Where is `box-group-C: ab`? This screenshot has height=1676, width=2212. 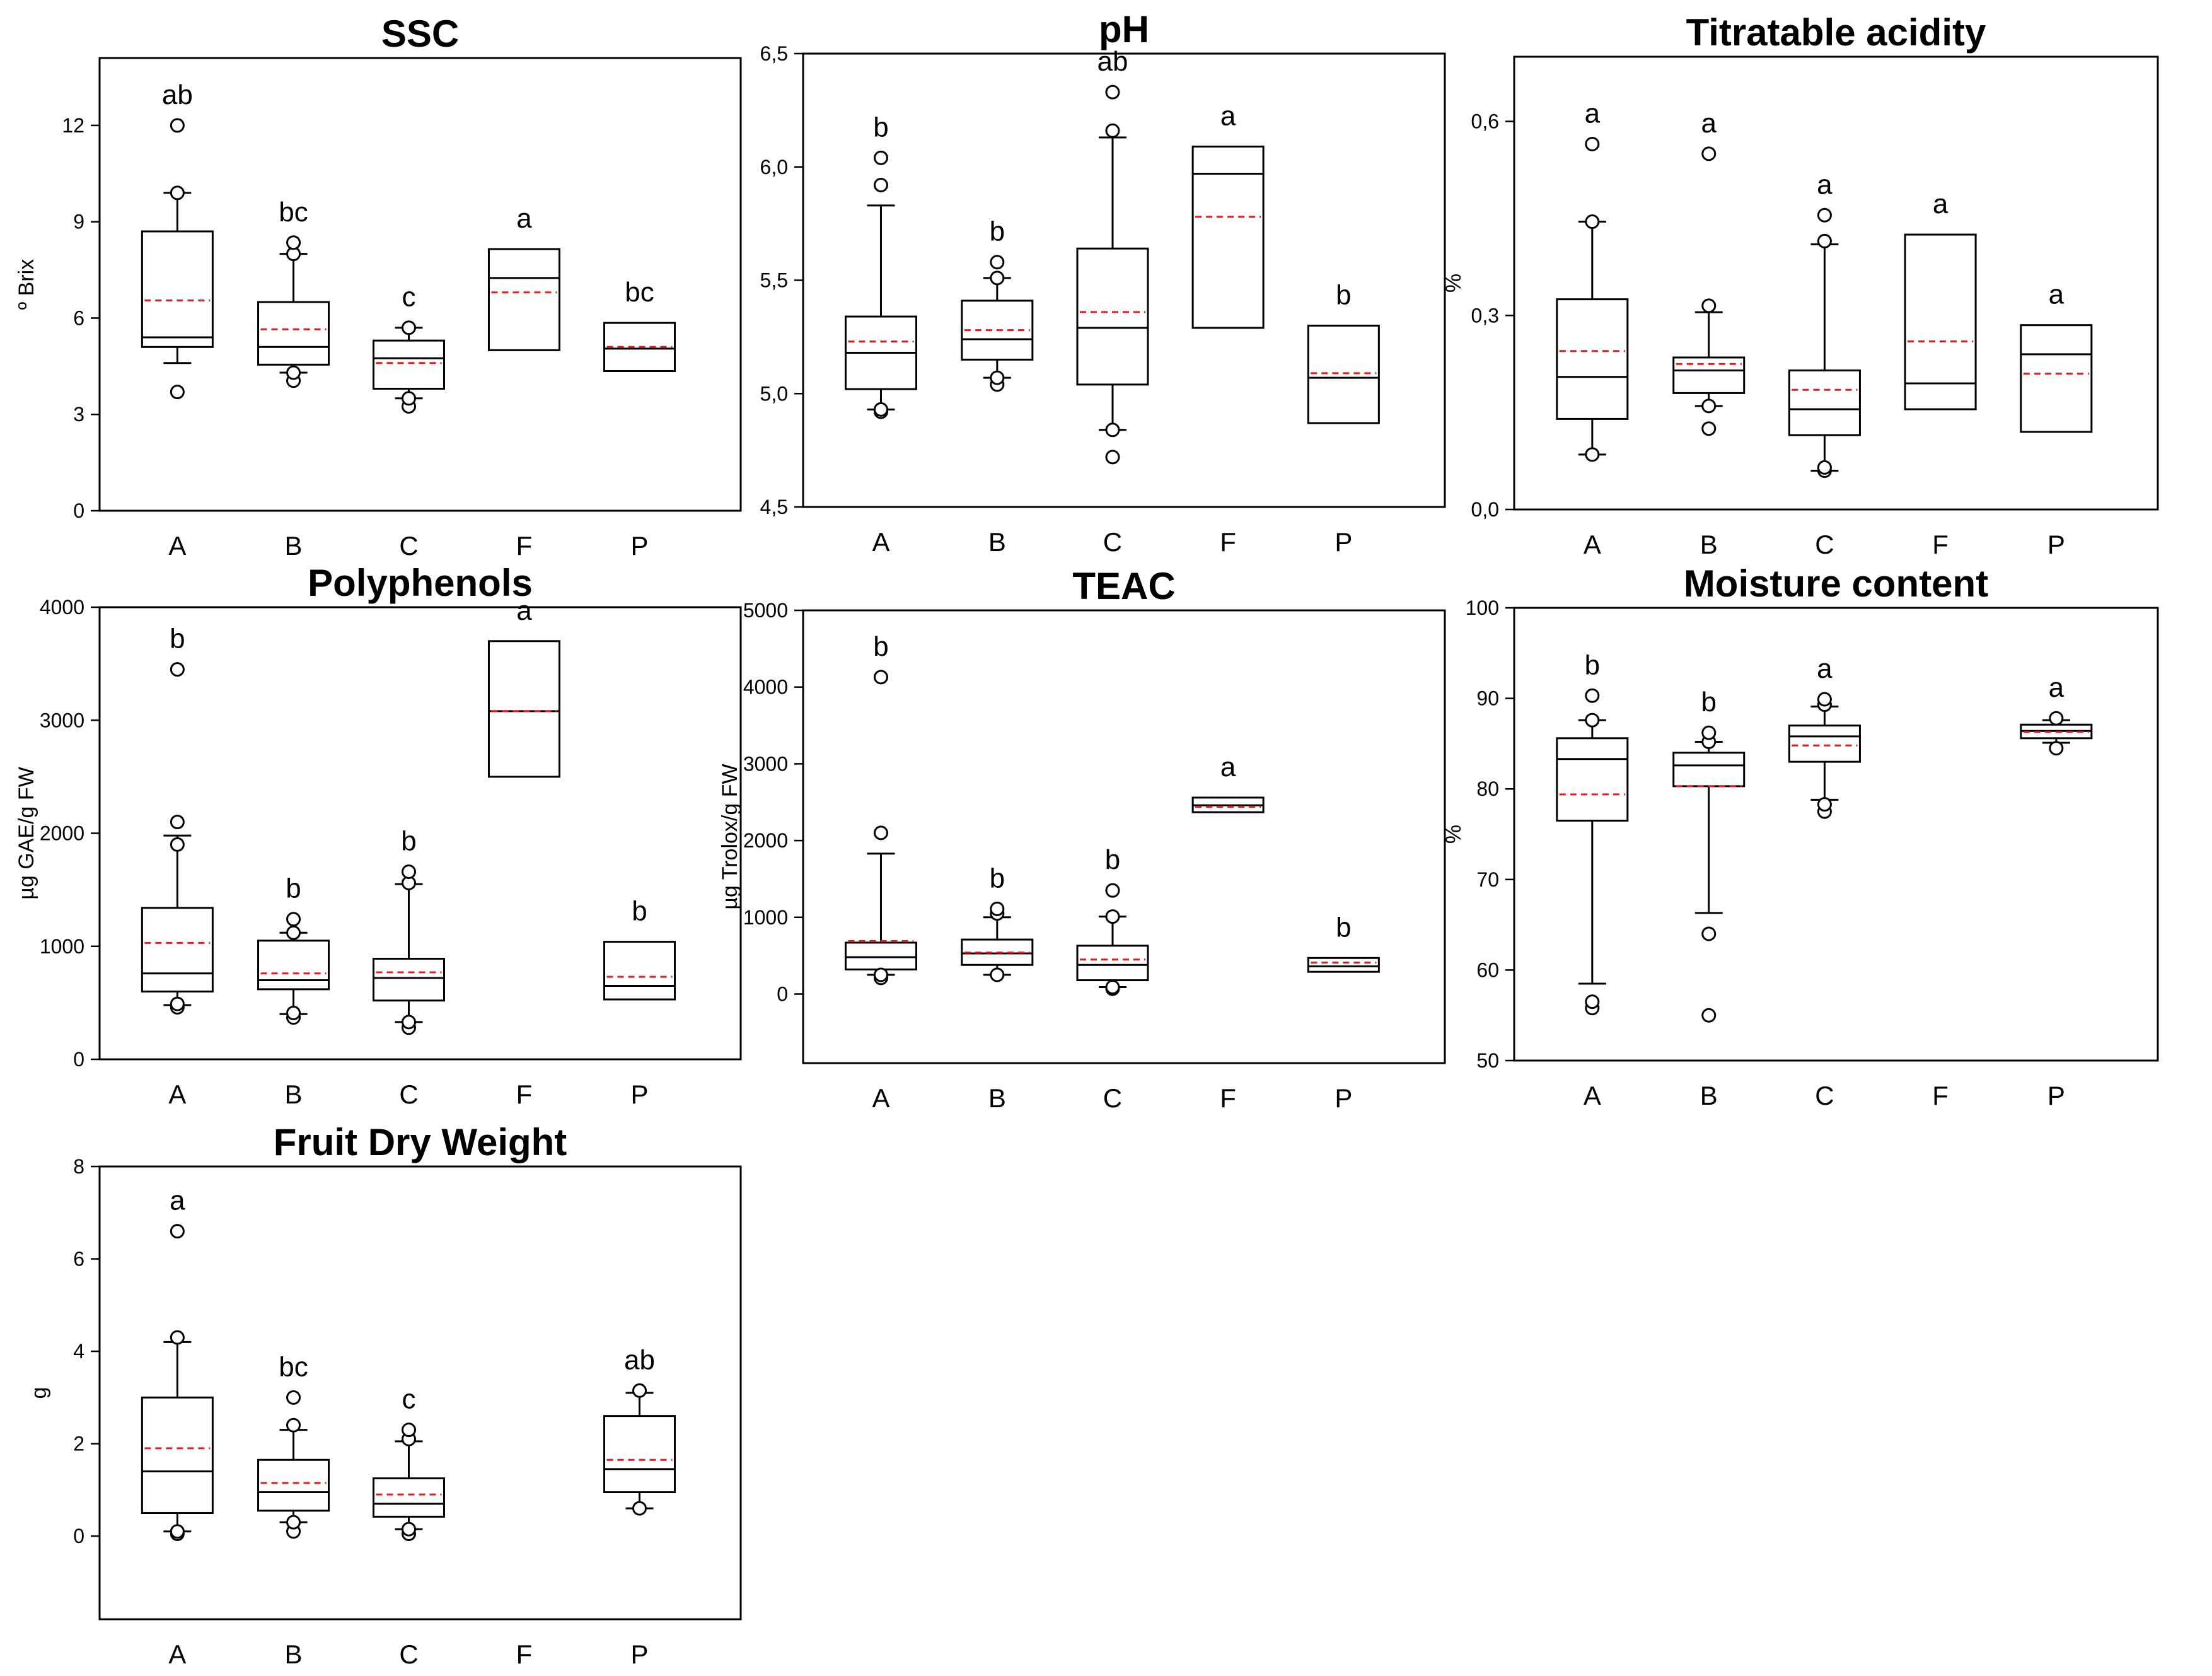
box-group-C: ab is located at coordinates (1112, 255).